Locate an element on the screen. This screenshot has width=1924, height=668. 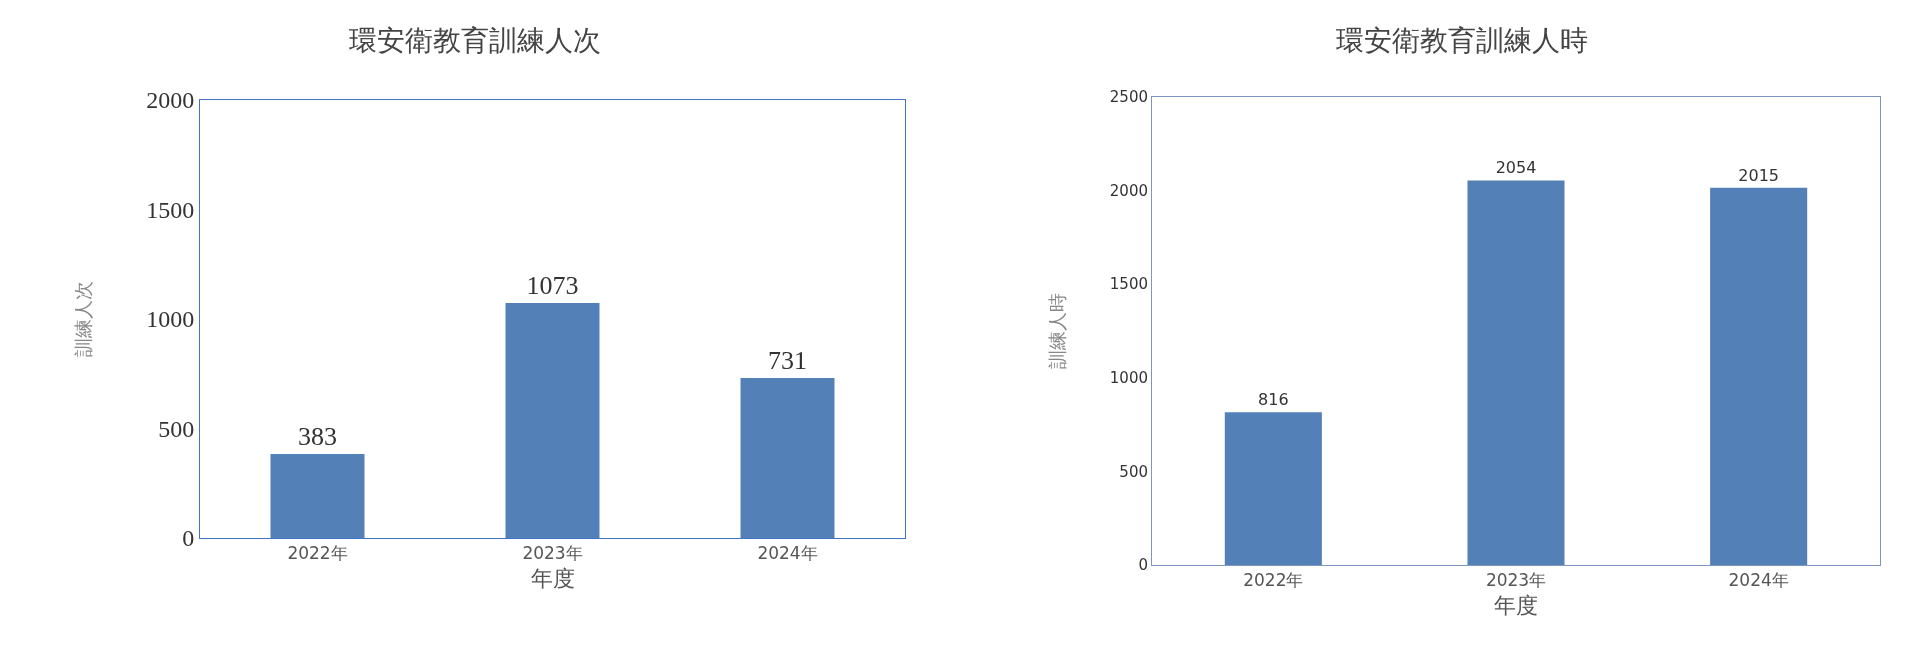
data-label: 2015 is located at coordinates (1759, 175).